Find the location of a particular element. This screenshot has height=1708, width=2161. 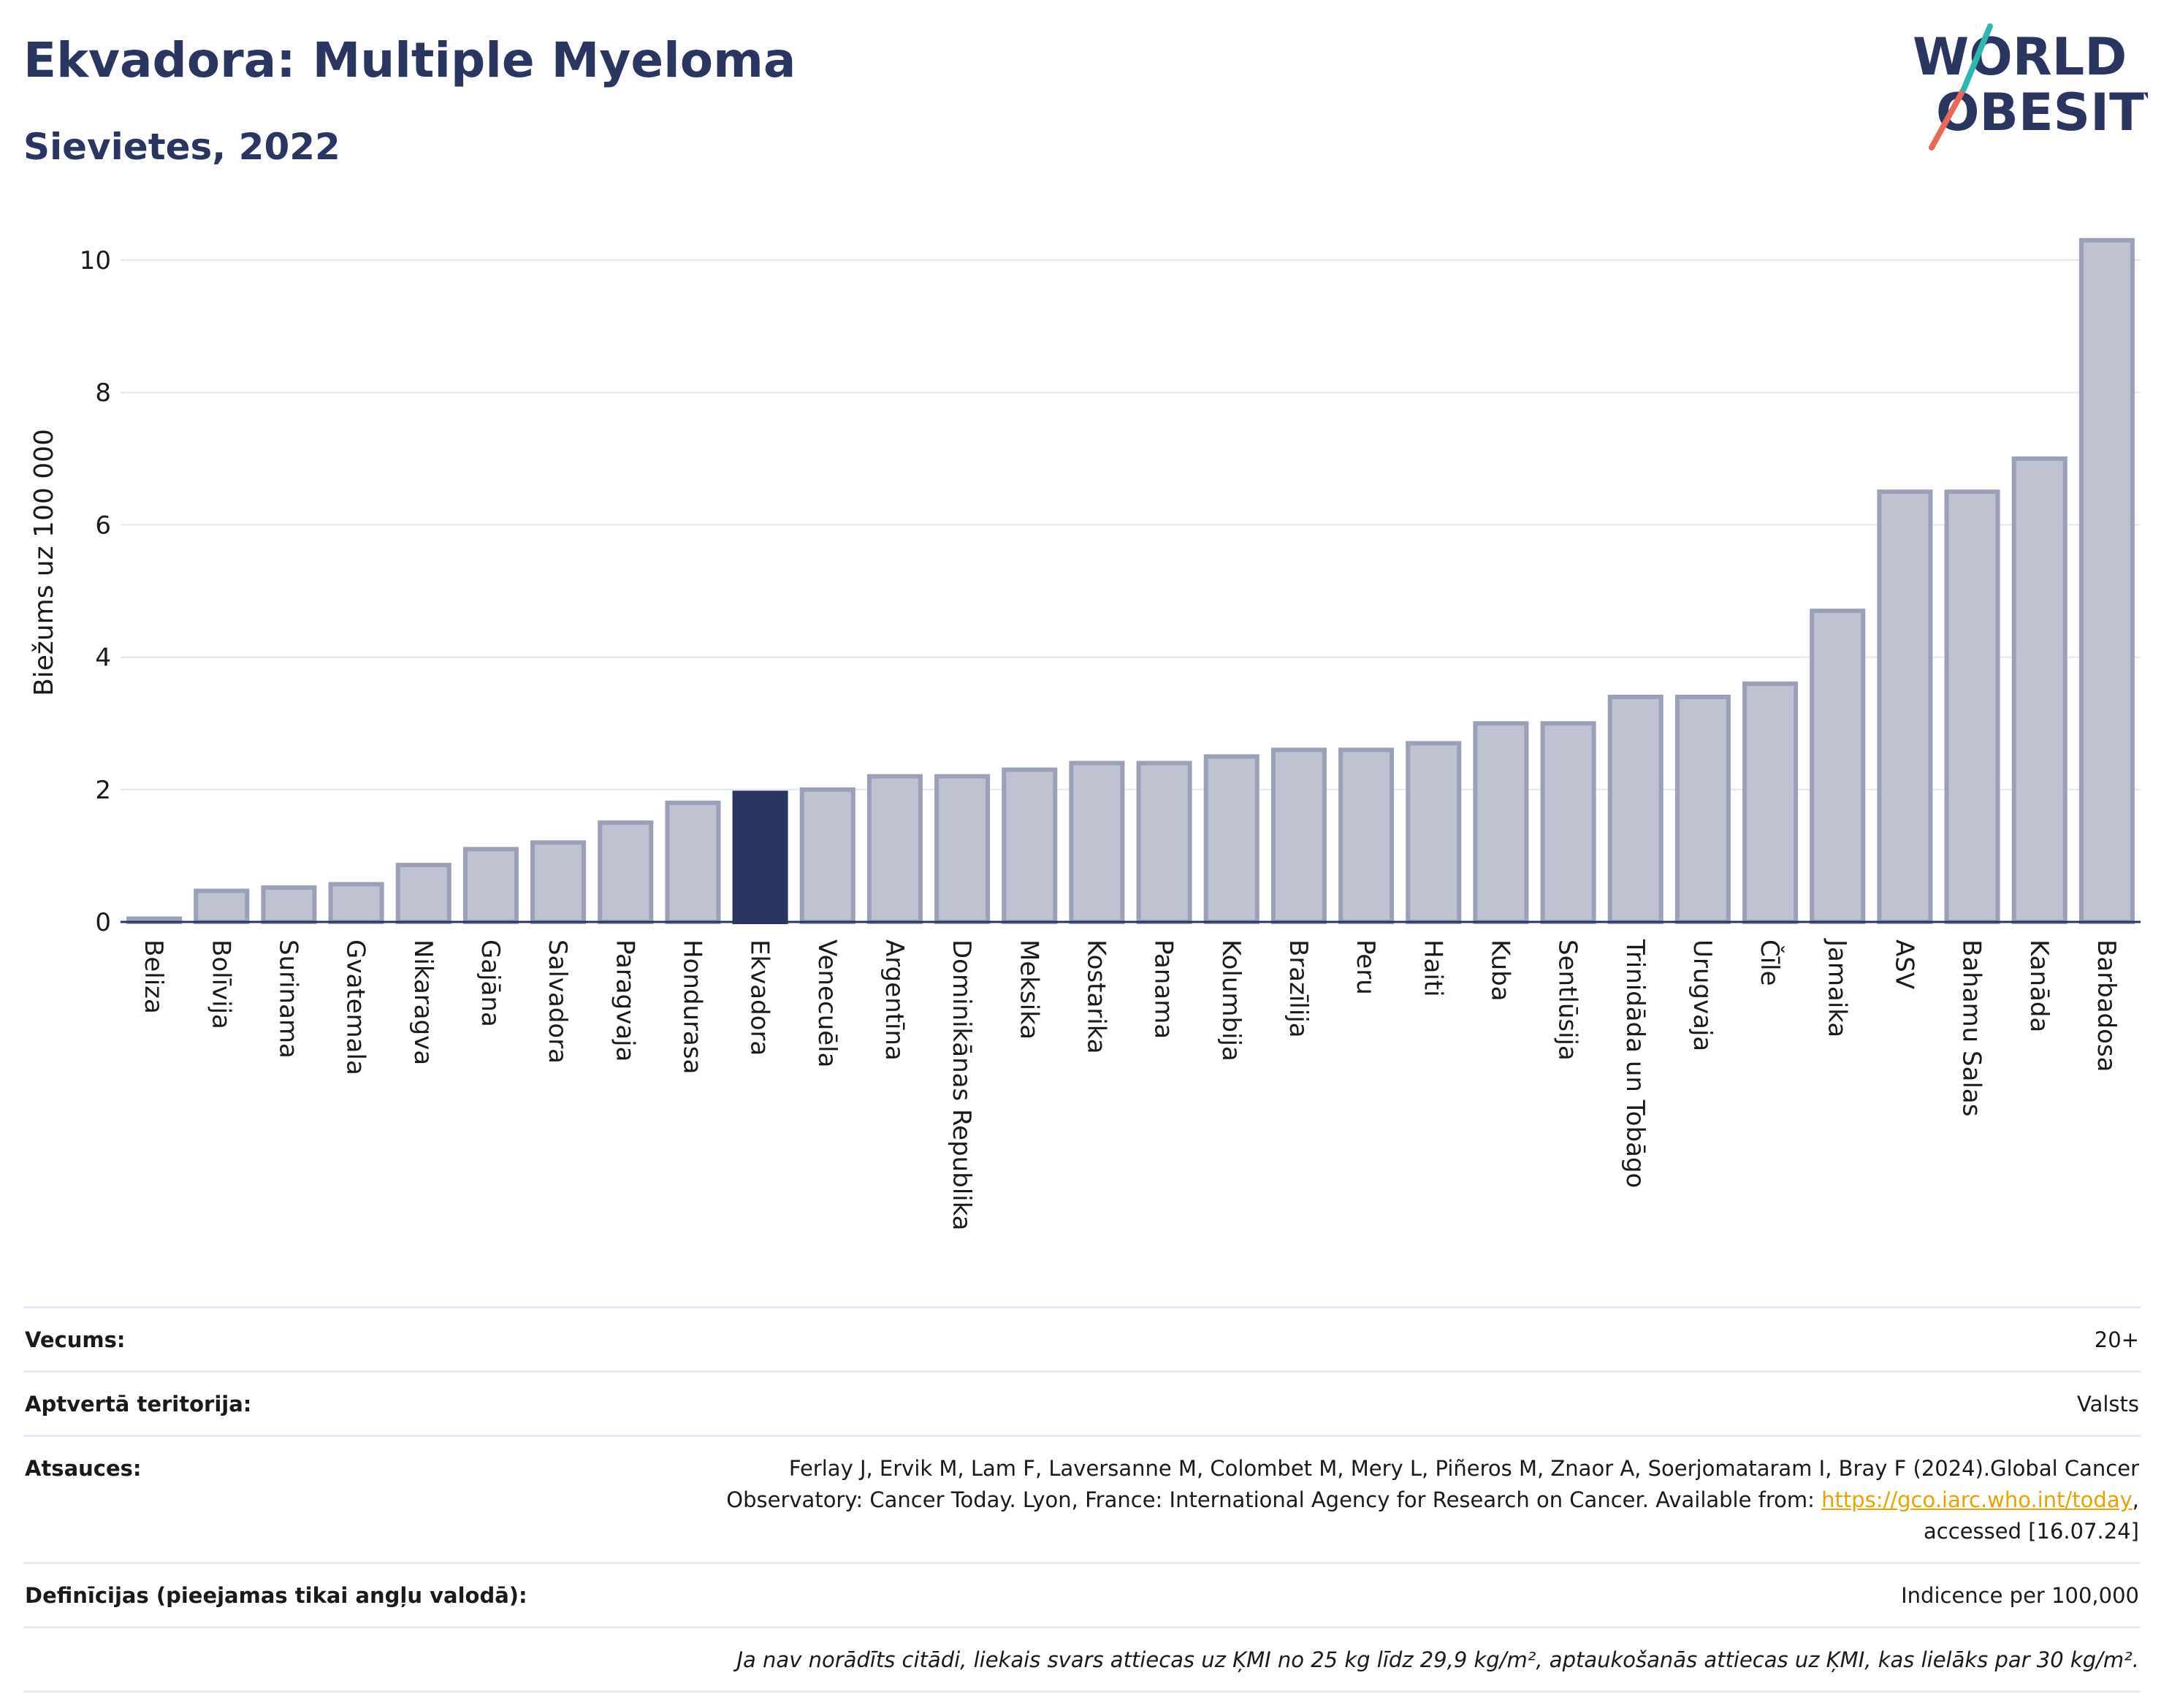

bar-argentīna is located at coordinates (895, 849).